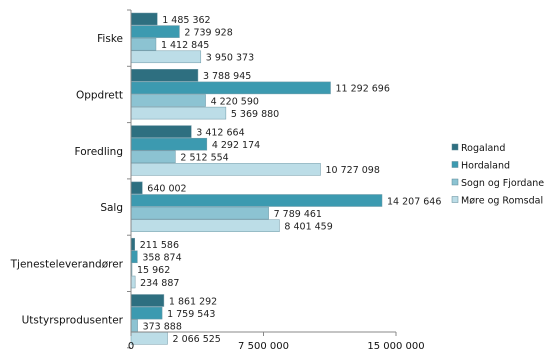  I want to click on bar-value-label: 640 002, so click(166, 189).